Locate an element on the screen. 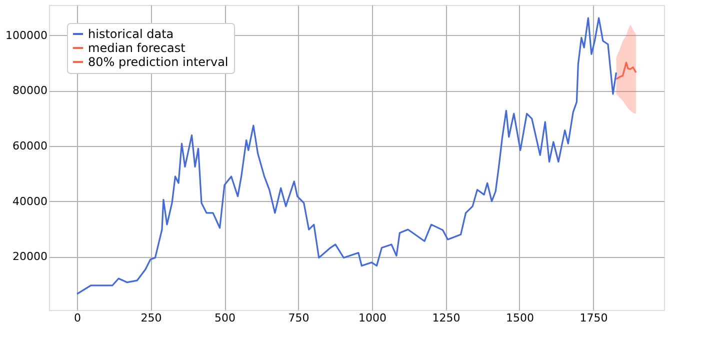 This screenshot has height=351, width=702. x-tick-label: 750 is located at coordinates (299, 318).